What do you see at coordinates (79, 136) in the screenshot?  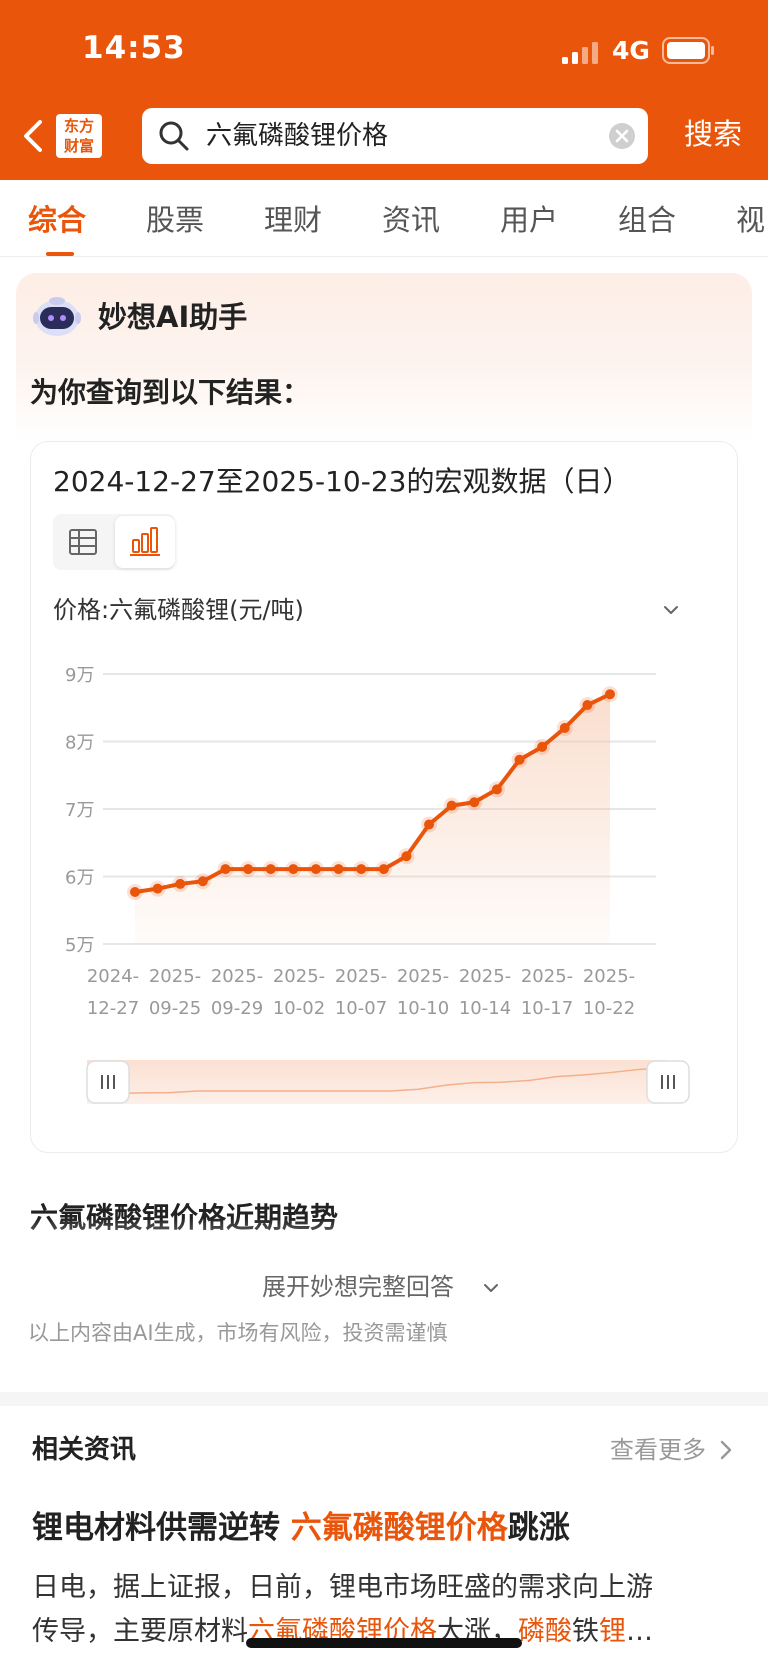 I see `eastmoney-logo: 东方 财富` at bounding box center [79, 136].